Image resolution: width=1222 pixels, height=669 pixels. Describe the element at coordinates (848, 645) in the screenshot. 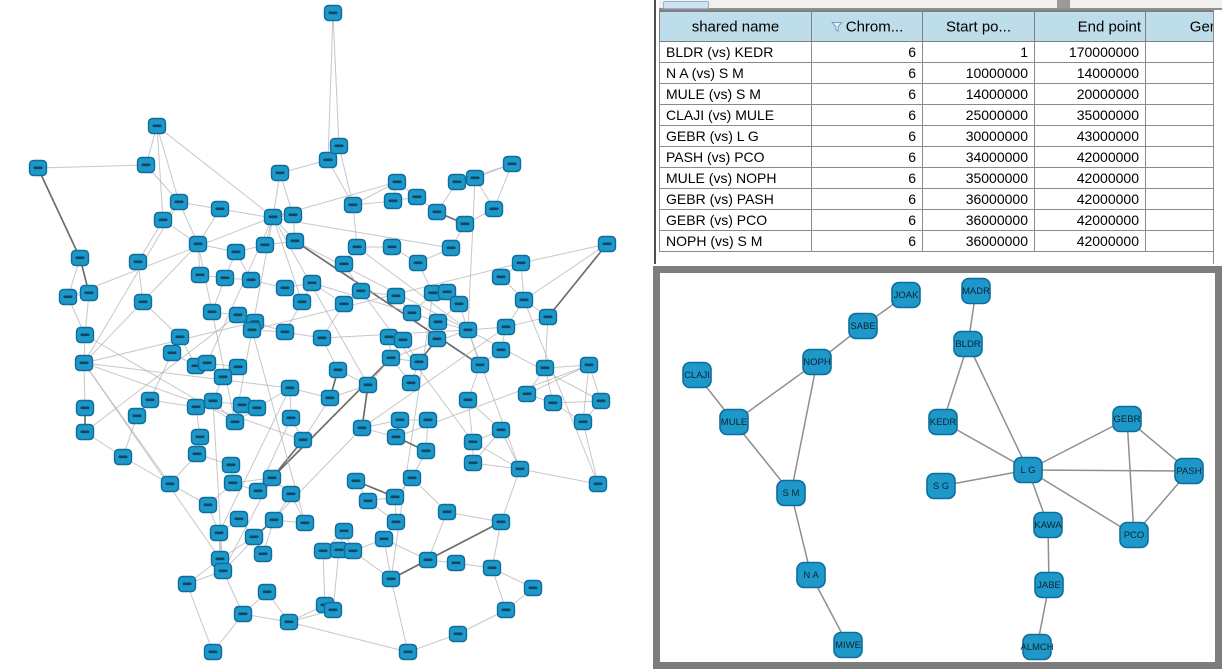

I see `subnetwork-node-miwe: MIWE` at that location.